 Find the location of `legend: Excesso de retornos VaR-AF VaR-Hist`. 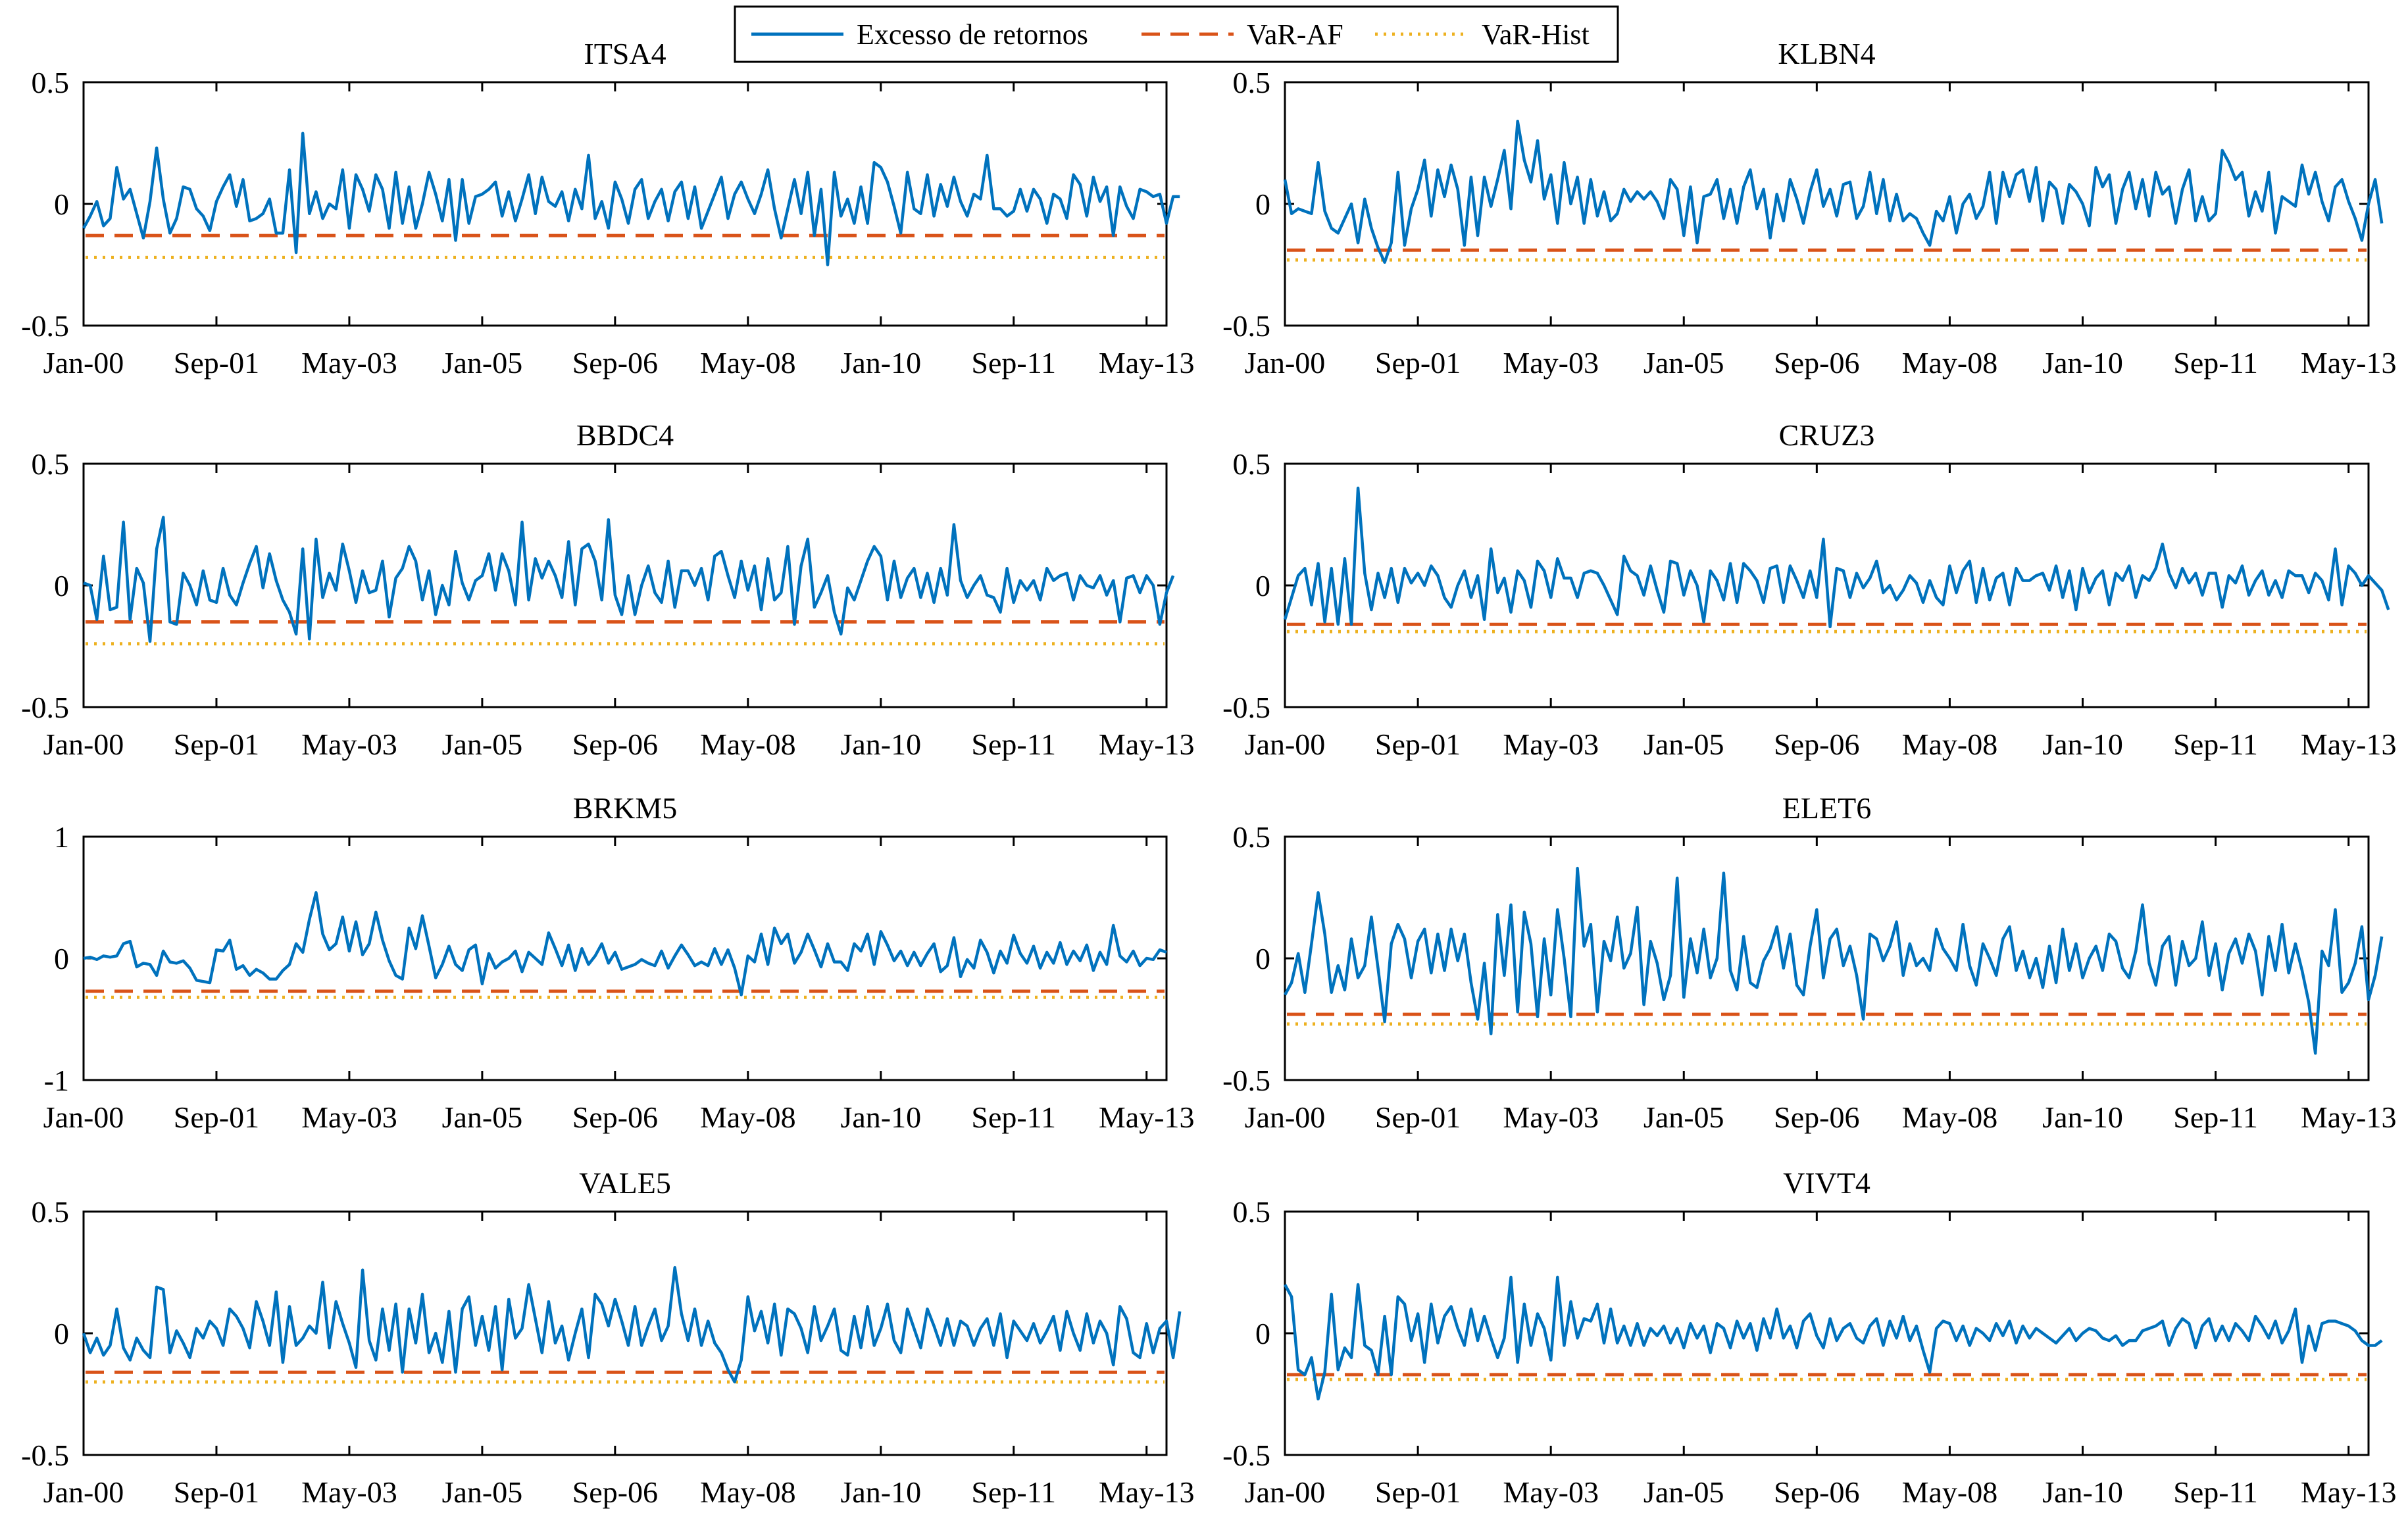

legend: Excesso de retornos VaR-AF VaR-Hist is located at coordinates (1176, 34).